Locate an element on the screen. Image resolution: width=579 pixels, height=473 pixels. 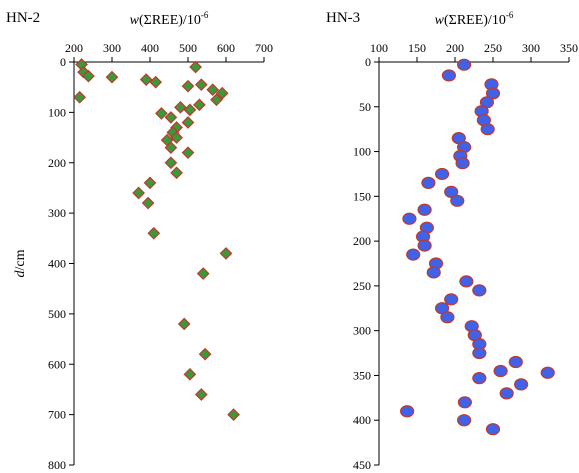
y-tick-label: 450 is located at coordinates (362, 465).